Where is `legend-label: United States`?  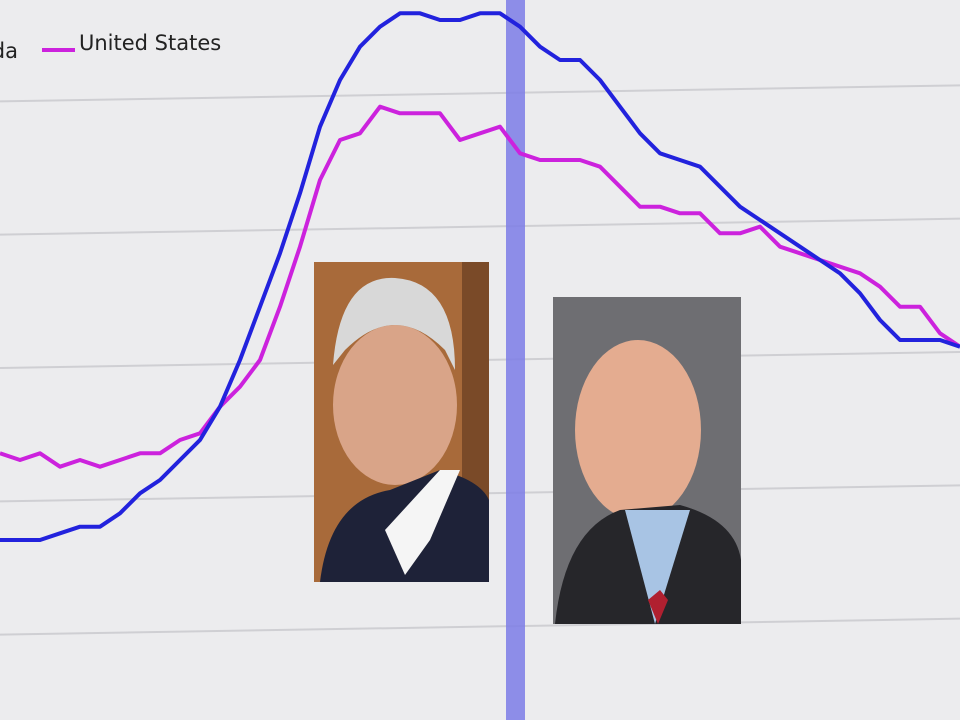
legend-label: United States is located at coordinates (150, 43).